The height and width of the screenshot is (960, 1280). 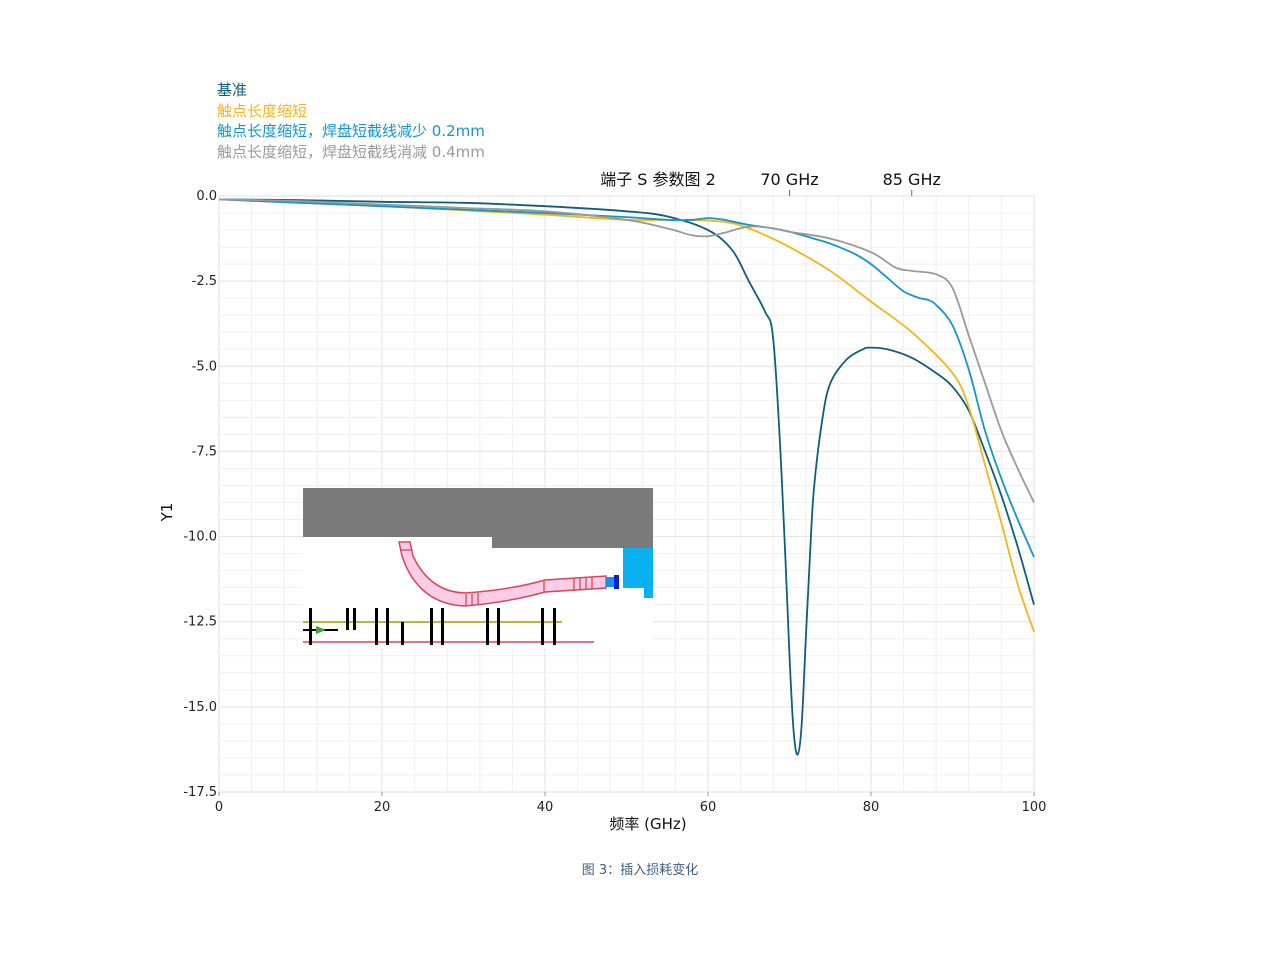 I want to click on x-ticks: 0 20 40 60 80 100, so click(x=631, y=803).